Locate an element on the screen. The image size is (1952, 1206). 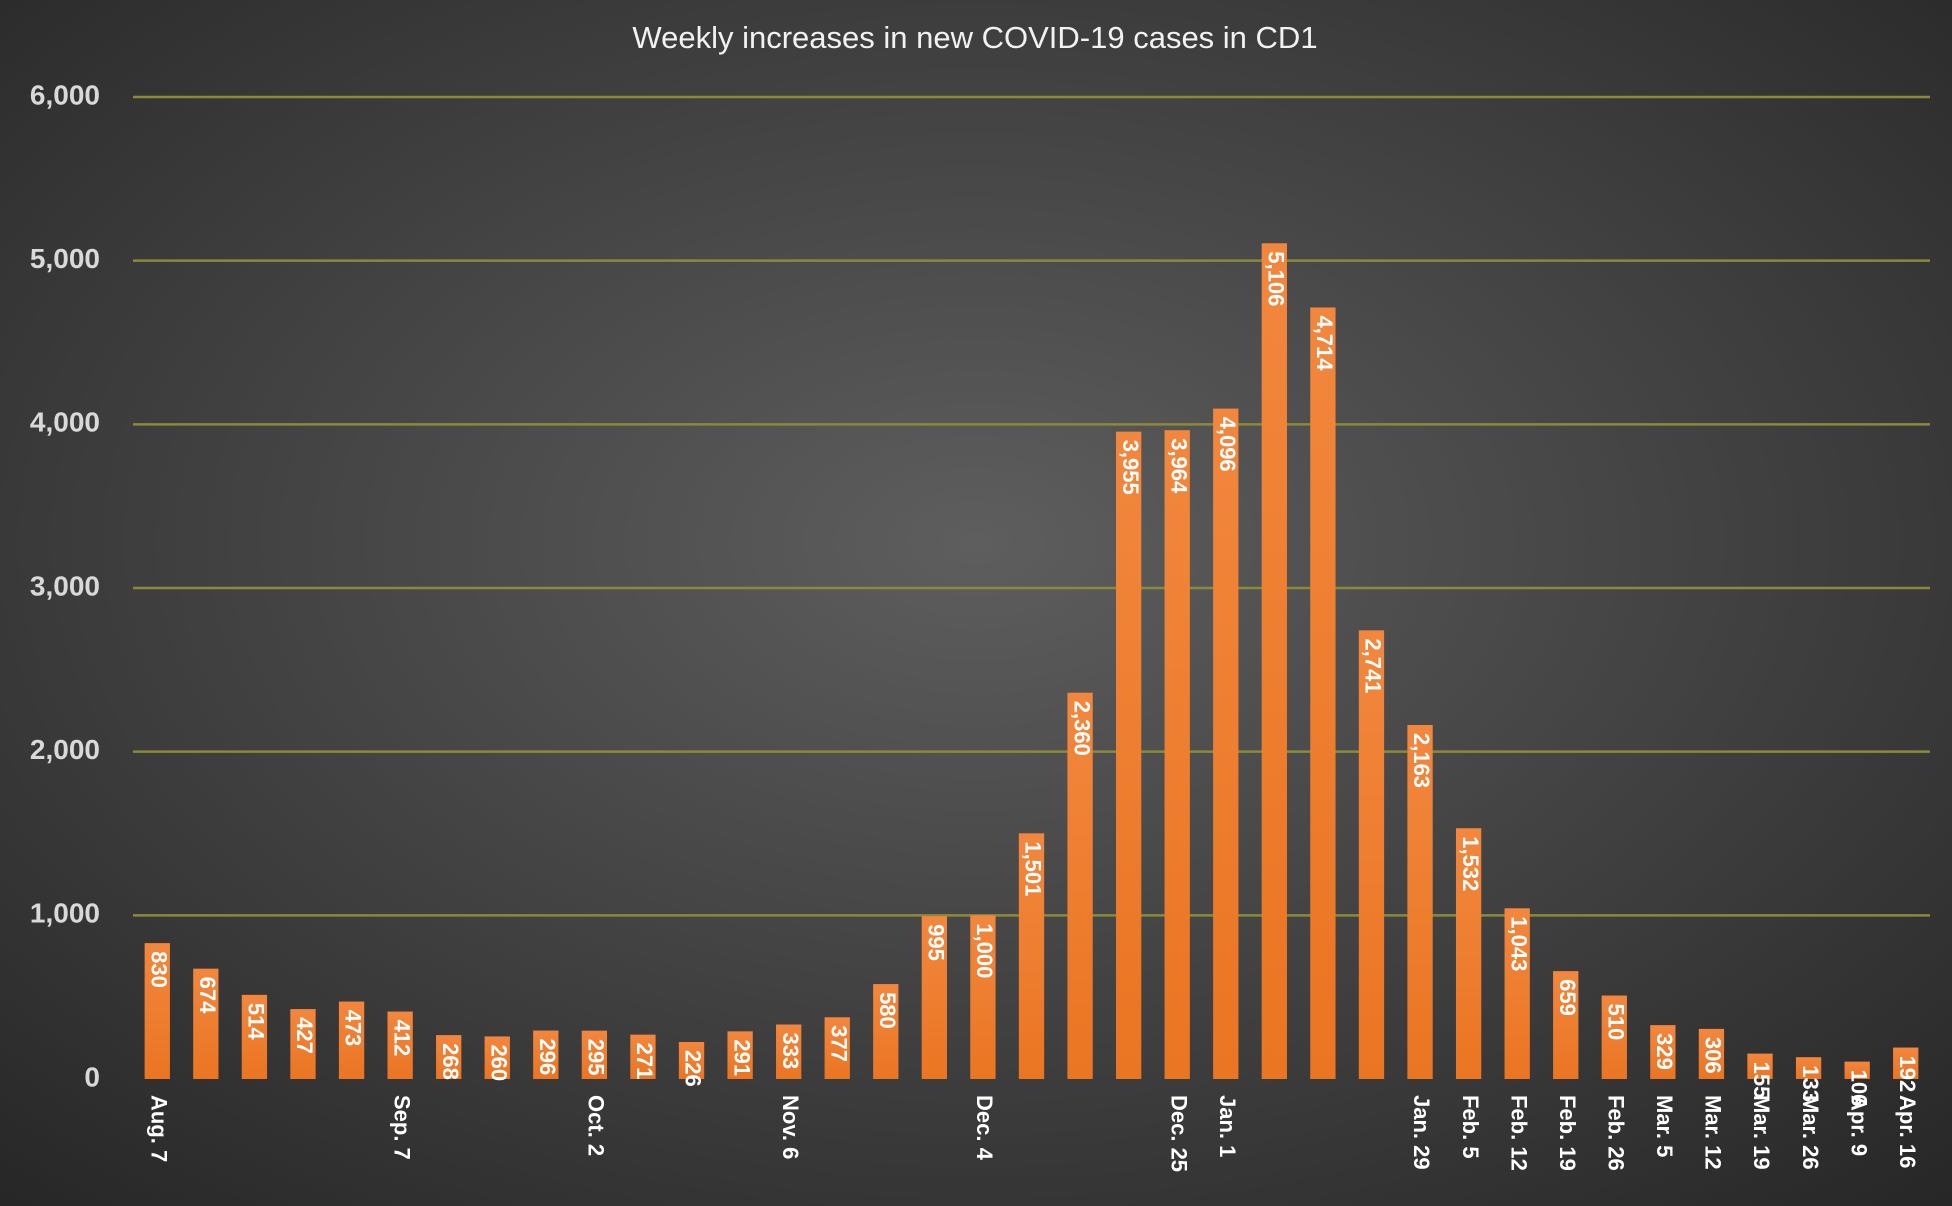
x-tick-label: Feb. 12 is located at coordinates (1518, 1133).